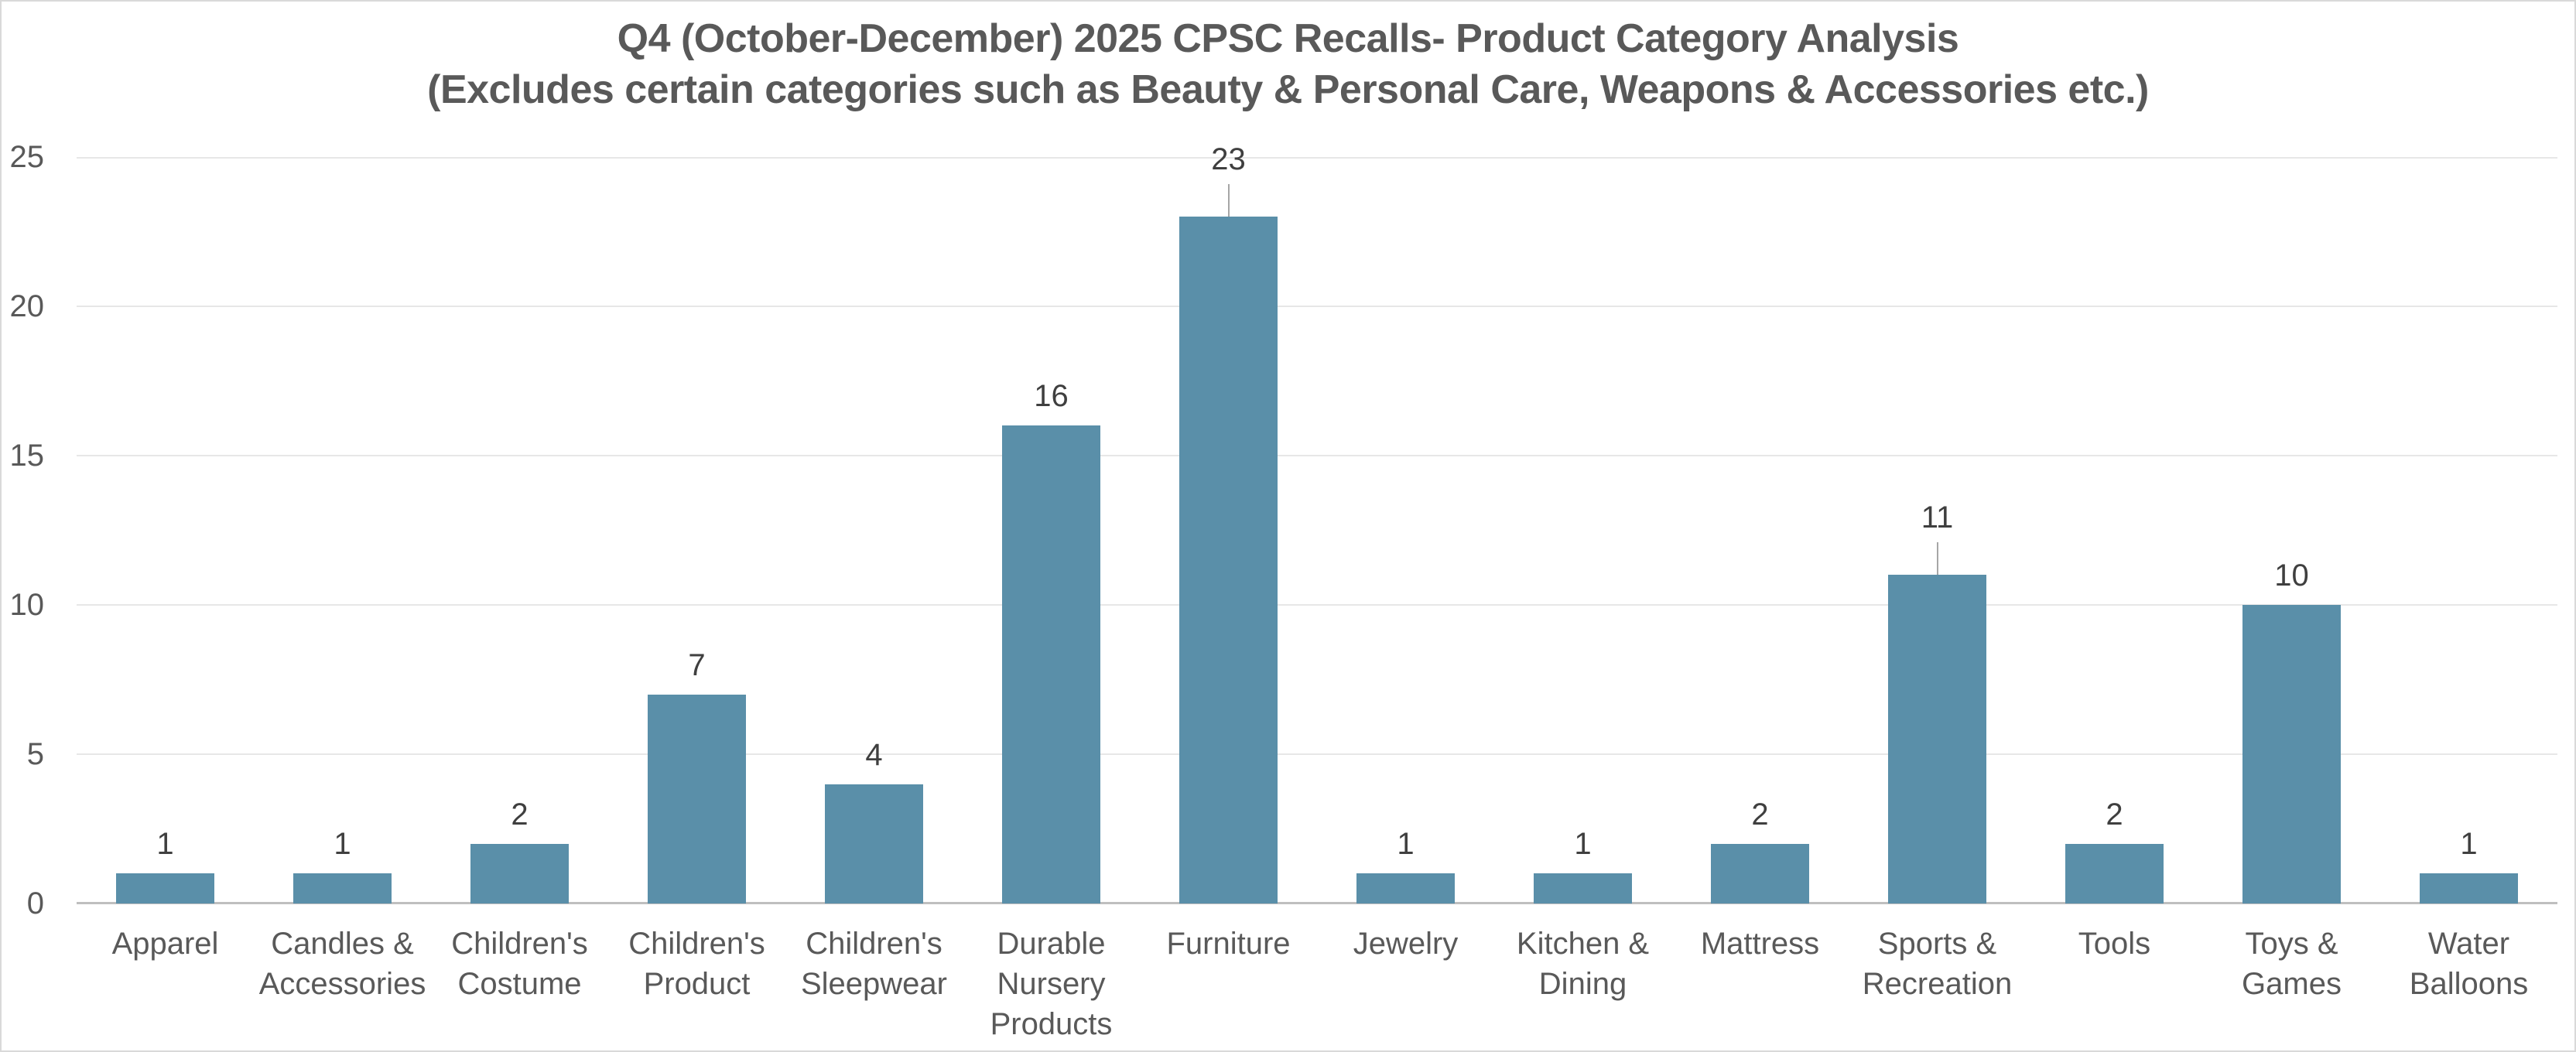  I want to click on y-axis-tick-label: 10, so click(27, 605).